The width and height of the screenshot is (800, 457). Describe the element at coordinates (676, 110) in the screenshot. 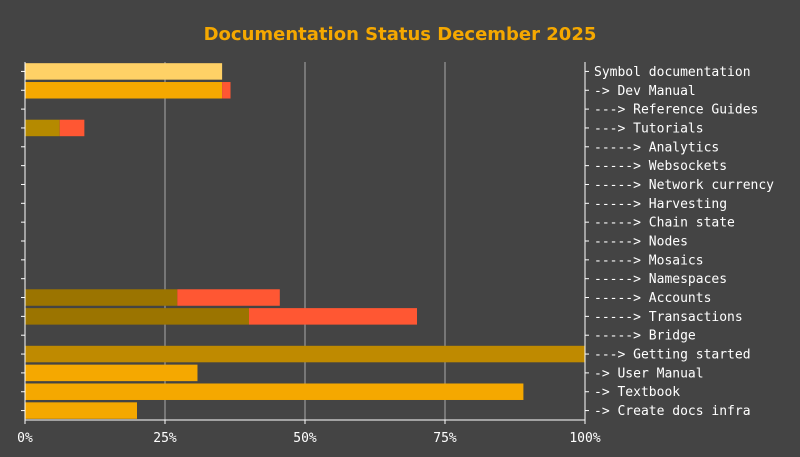

I see `category-label-2: ---> Reference Guides` at that location.